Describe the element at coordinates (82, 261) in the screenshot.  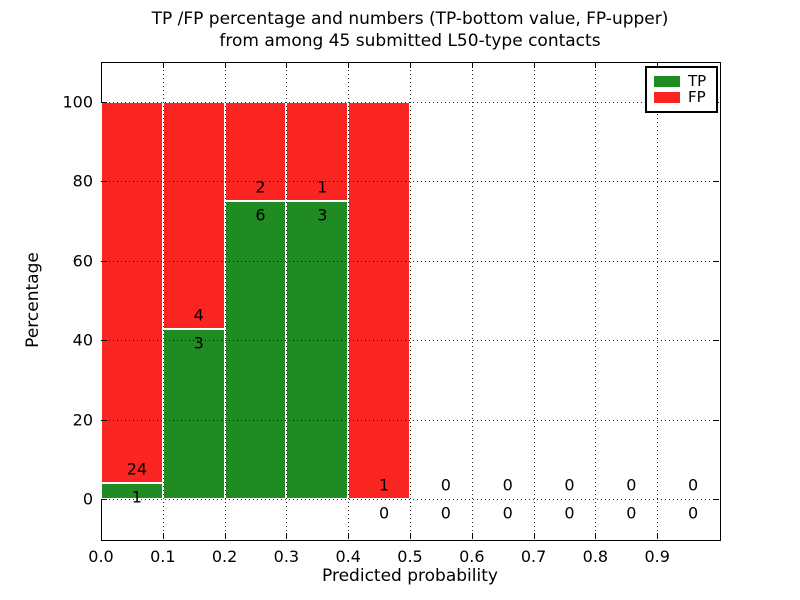
I see `y-tick-label: 60` at that location.